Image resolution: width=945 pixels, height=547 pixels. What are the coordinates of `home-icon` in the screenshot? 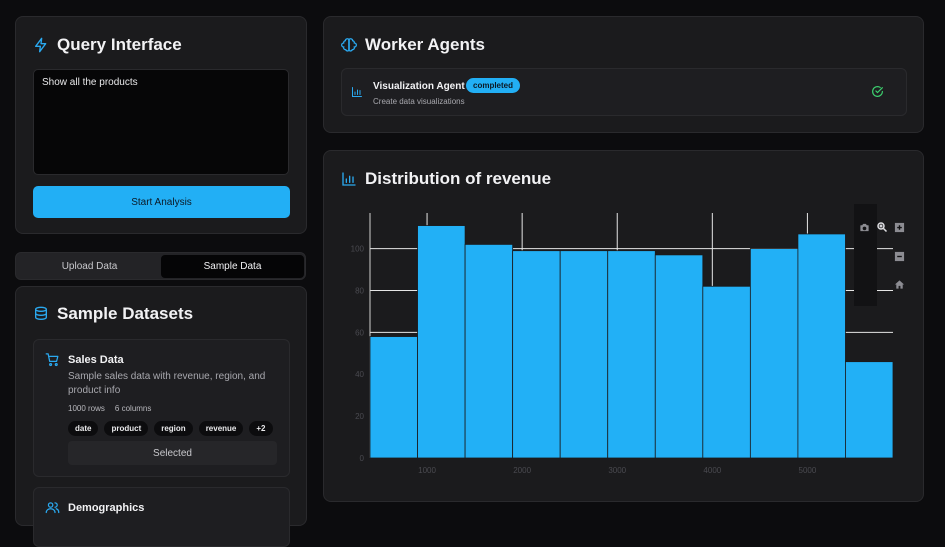 It's located at (899, 286).